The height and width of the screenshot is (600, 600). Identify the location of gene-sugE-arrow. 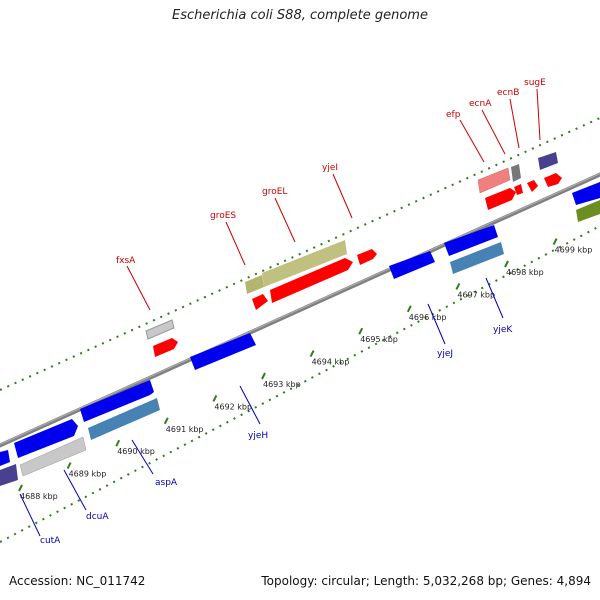
(553, 180).